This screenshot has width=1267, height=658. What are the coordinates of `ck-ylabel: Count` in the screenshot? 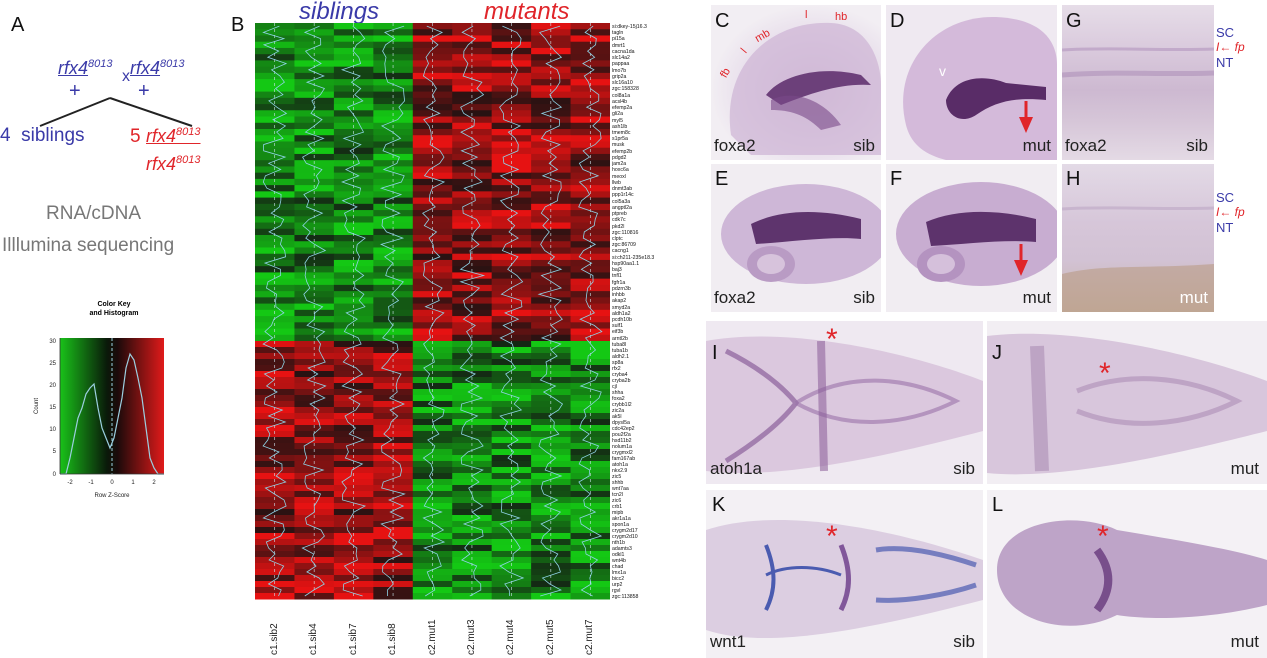 It's located at (37, 406).